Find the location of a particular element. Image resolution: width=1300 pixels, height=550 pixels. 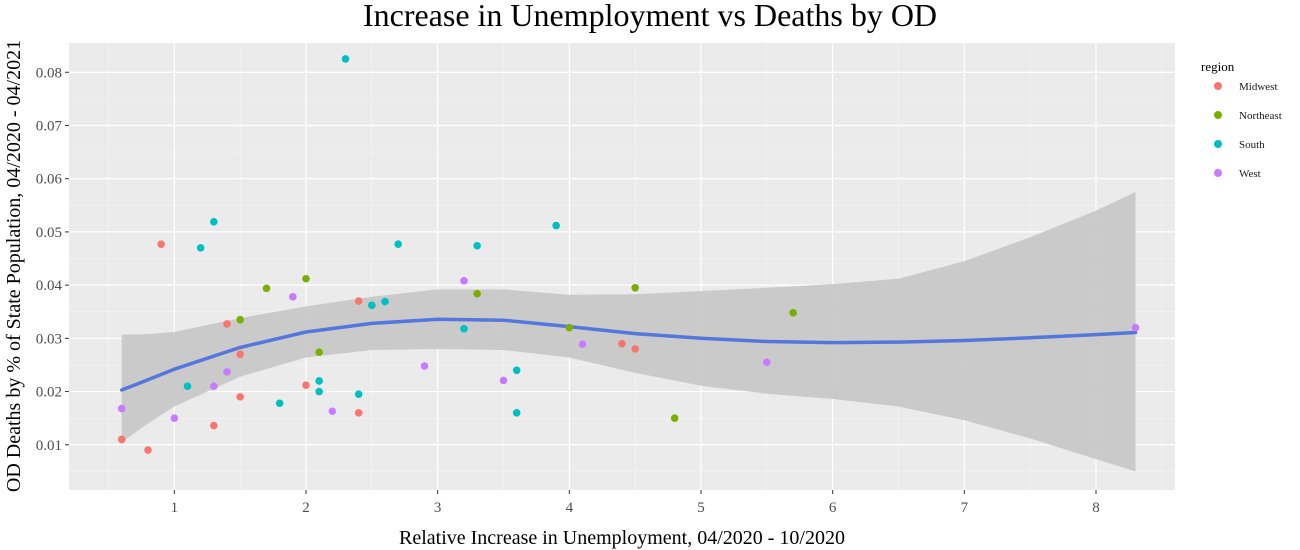

x-tick-label: 1 is located at coordinates (175, 508).